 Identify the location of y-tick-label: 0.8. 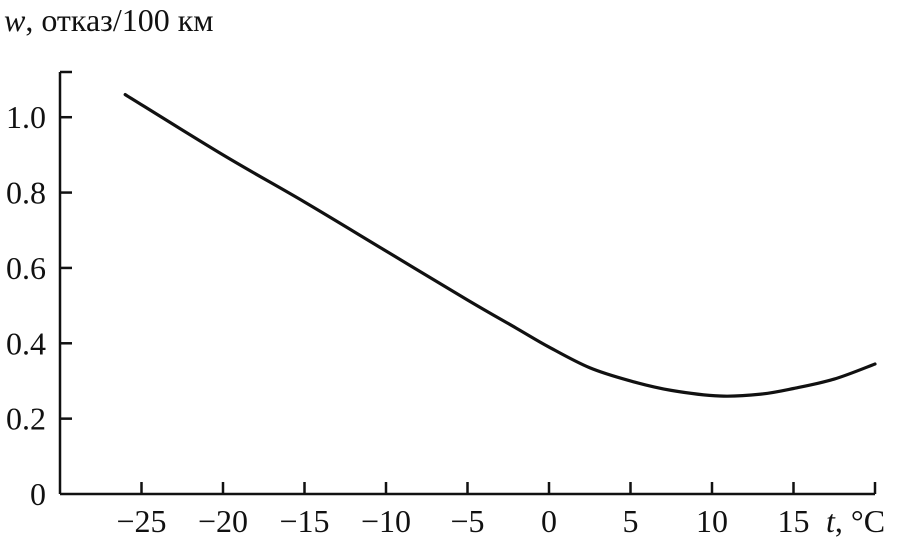
(26, 193).